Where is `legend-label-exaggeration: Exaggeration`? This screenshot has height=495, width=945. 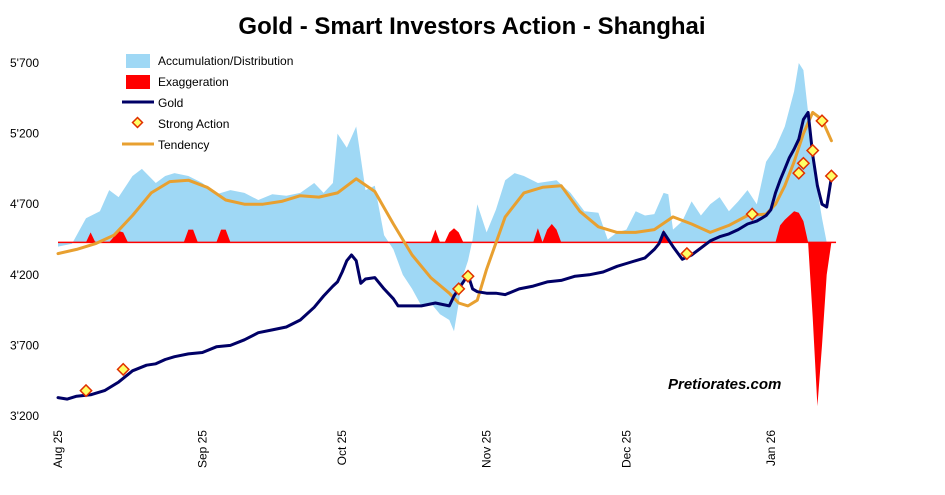 legend-label-exaggeration: Exaggeration is located at coordinates (193, 82).